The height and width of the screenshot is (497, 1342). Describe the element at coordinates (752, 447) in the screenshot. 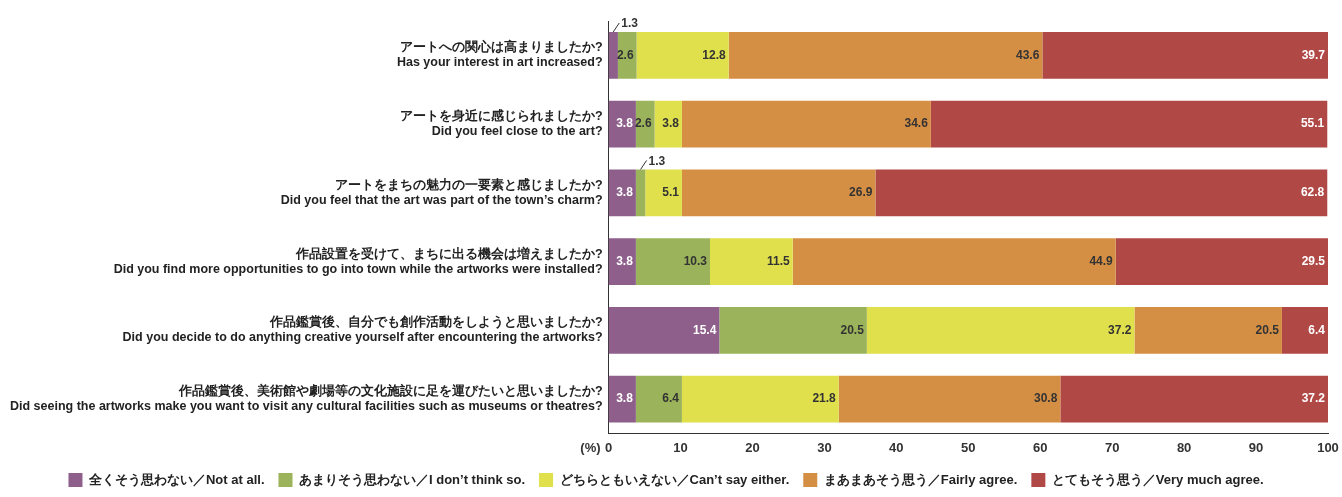

I see `x-tick-label: 20` at that location.